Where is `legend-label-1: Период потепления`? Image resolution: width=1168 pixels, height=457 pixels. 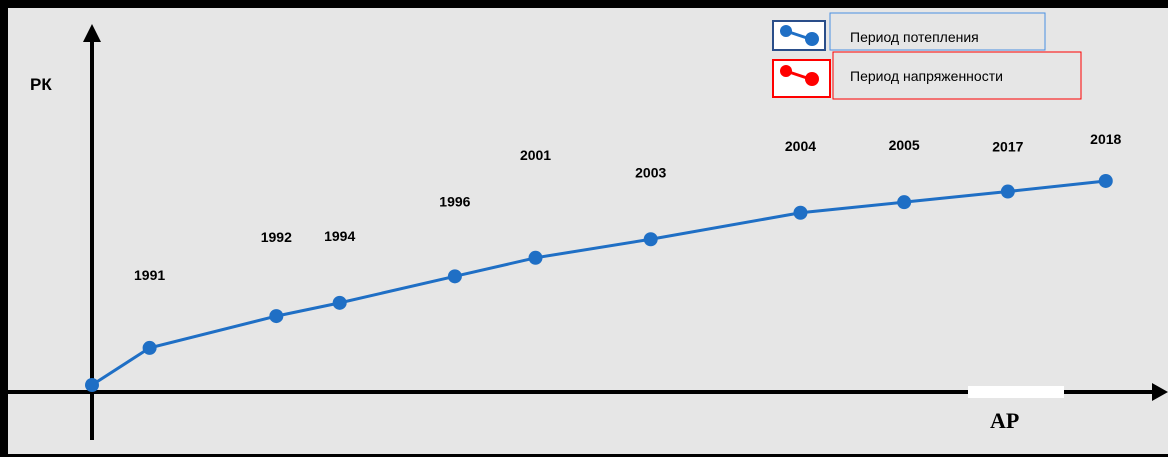 legend-label-1: Период потепления is located at coordinates (914, 37).